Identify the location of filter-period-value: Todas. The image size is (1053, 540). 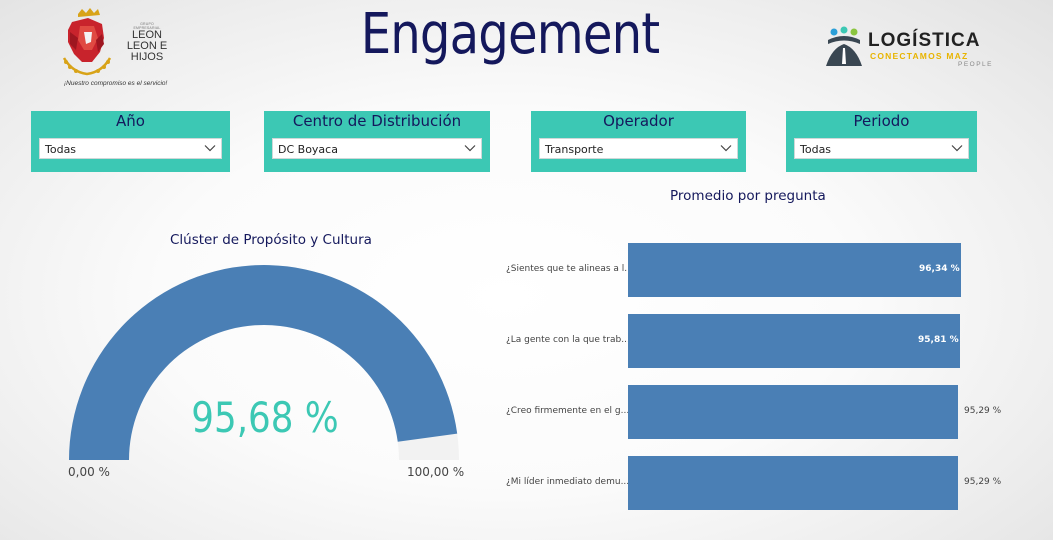
(816, 149).